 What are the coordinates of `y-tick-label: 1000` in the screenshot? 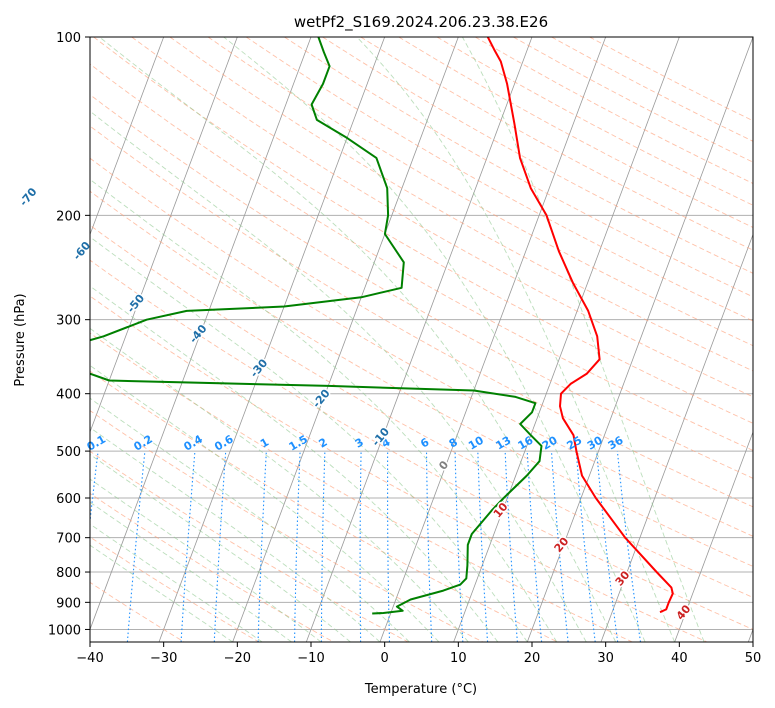 It's located at (64, 630).